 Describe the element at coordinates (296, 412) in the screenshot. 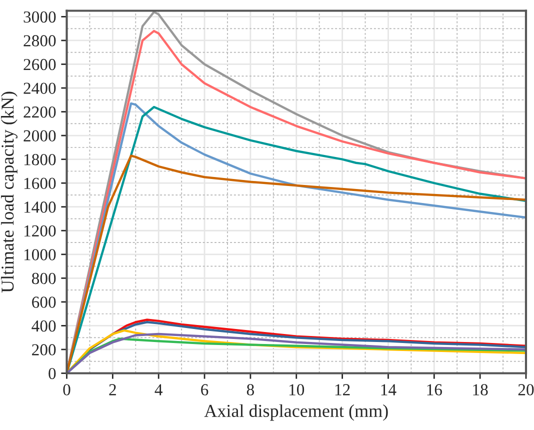

I see `x-axis-title: Axial displacement (mm)` at that location.